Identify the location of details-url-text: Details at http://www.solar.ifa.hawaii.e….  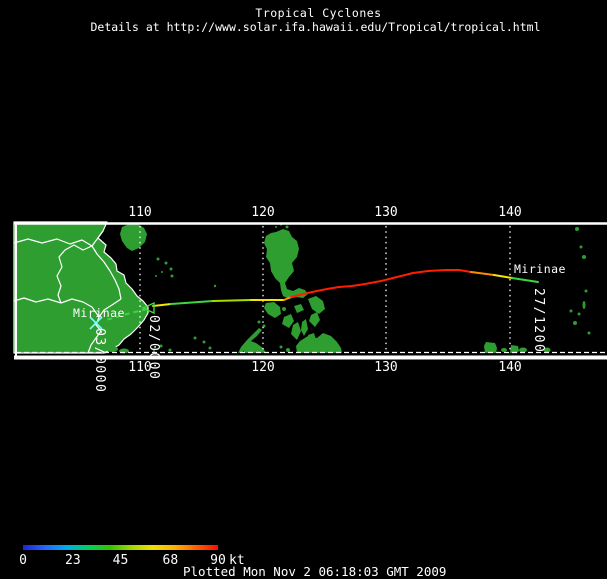
(315, 27).